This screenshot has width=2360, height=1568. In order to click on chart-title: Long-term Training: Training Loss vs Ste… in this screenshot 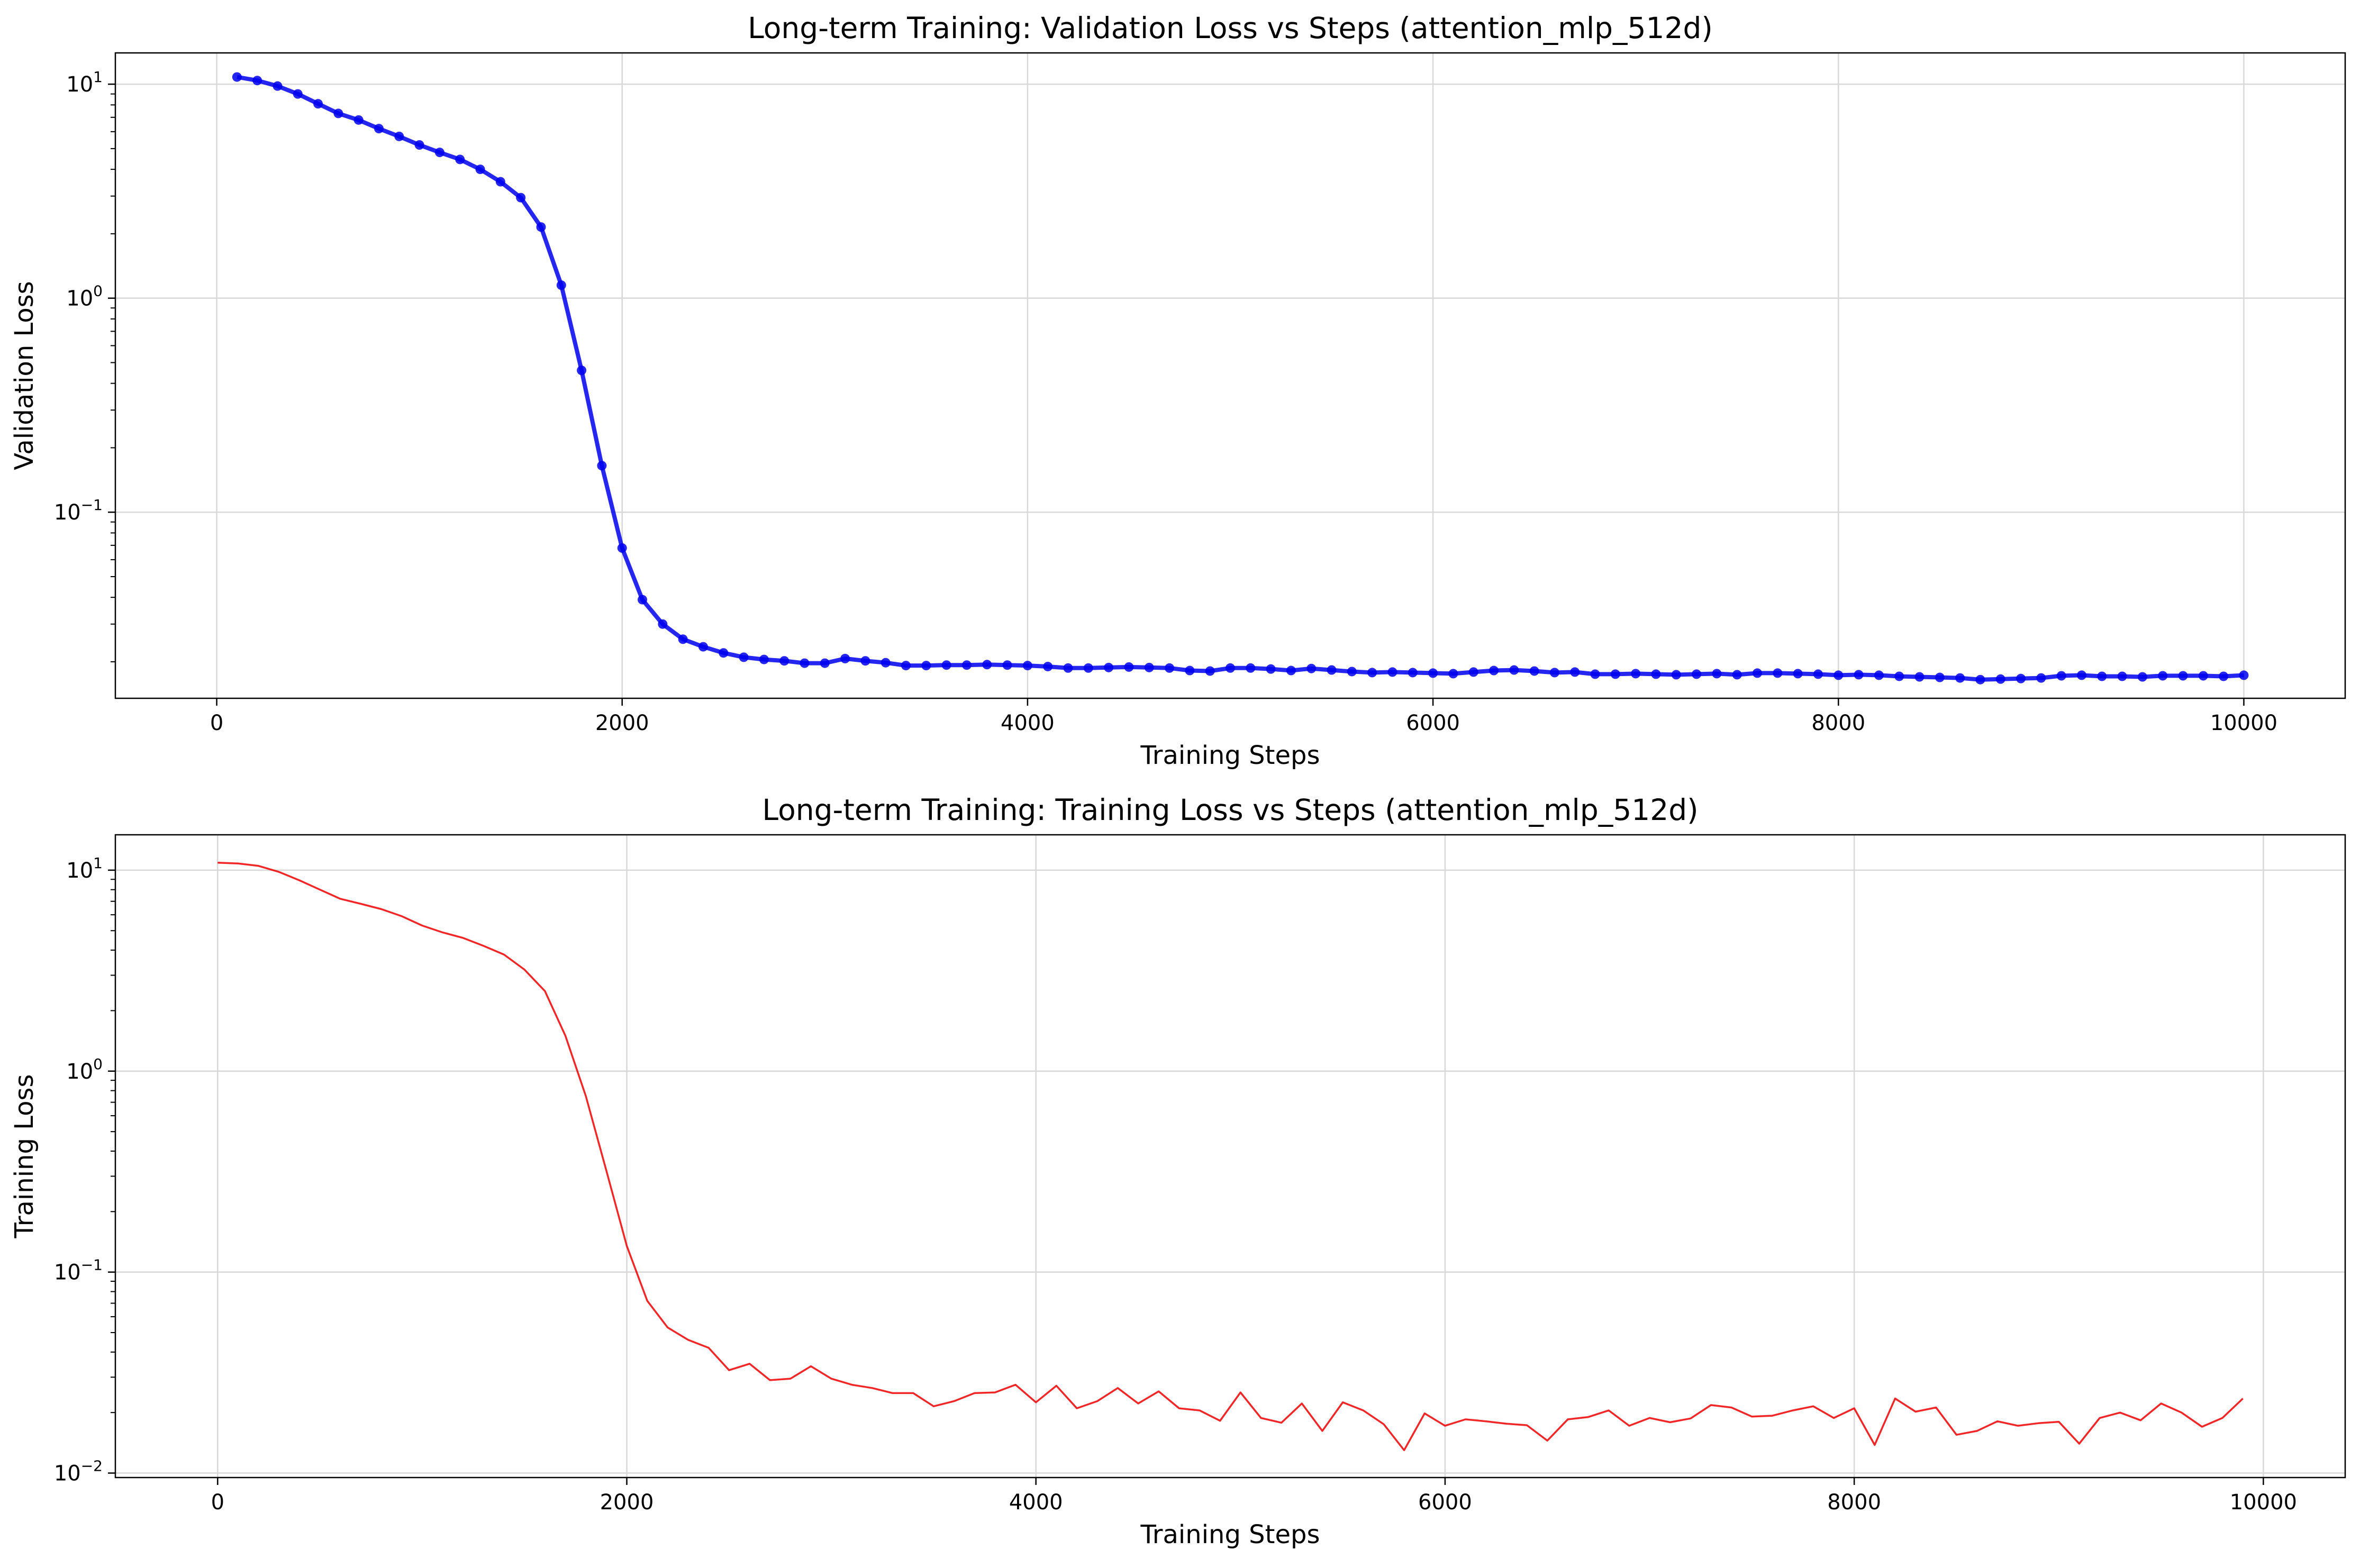, I will do `click(1230, 810)`.